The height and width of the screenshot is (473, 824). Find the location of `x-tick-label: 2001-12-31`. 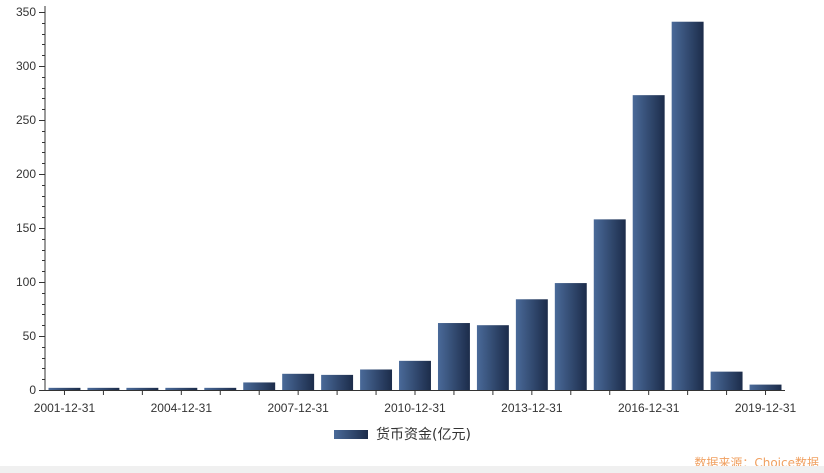

x-tick-label: 2001-12-31 is located at coordinates (65, 408).